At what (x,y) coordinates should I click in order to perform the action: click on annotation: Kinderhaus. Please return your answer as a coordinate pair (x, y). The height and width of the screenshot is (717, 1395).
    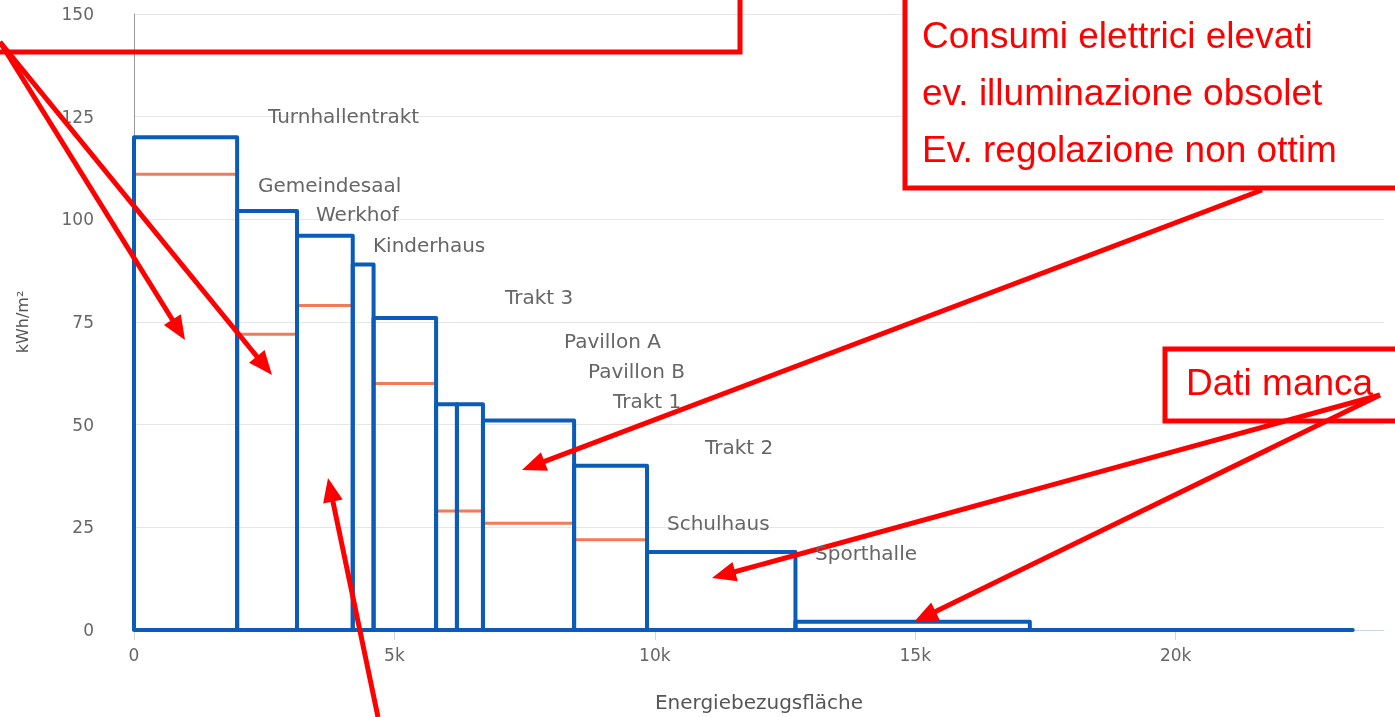
    Looking at the image, I should click on (429, 244).